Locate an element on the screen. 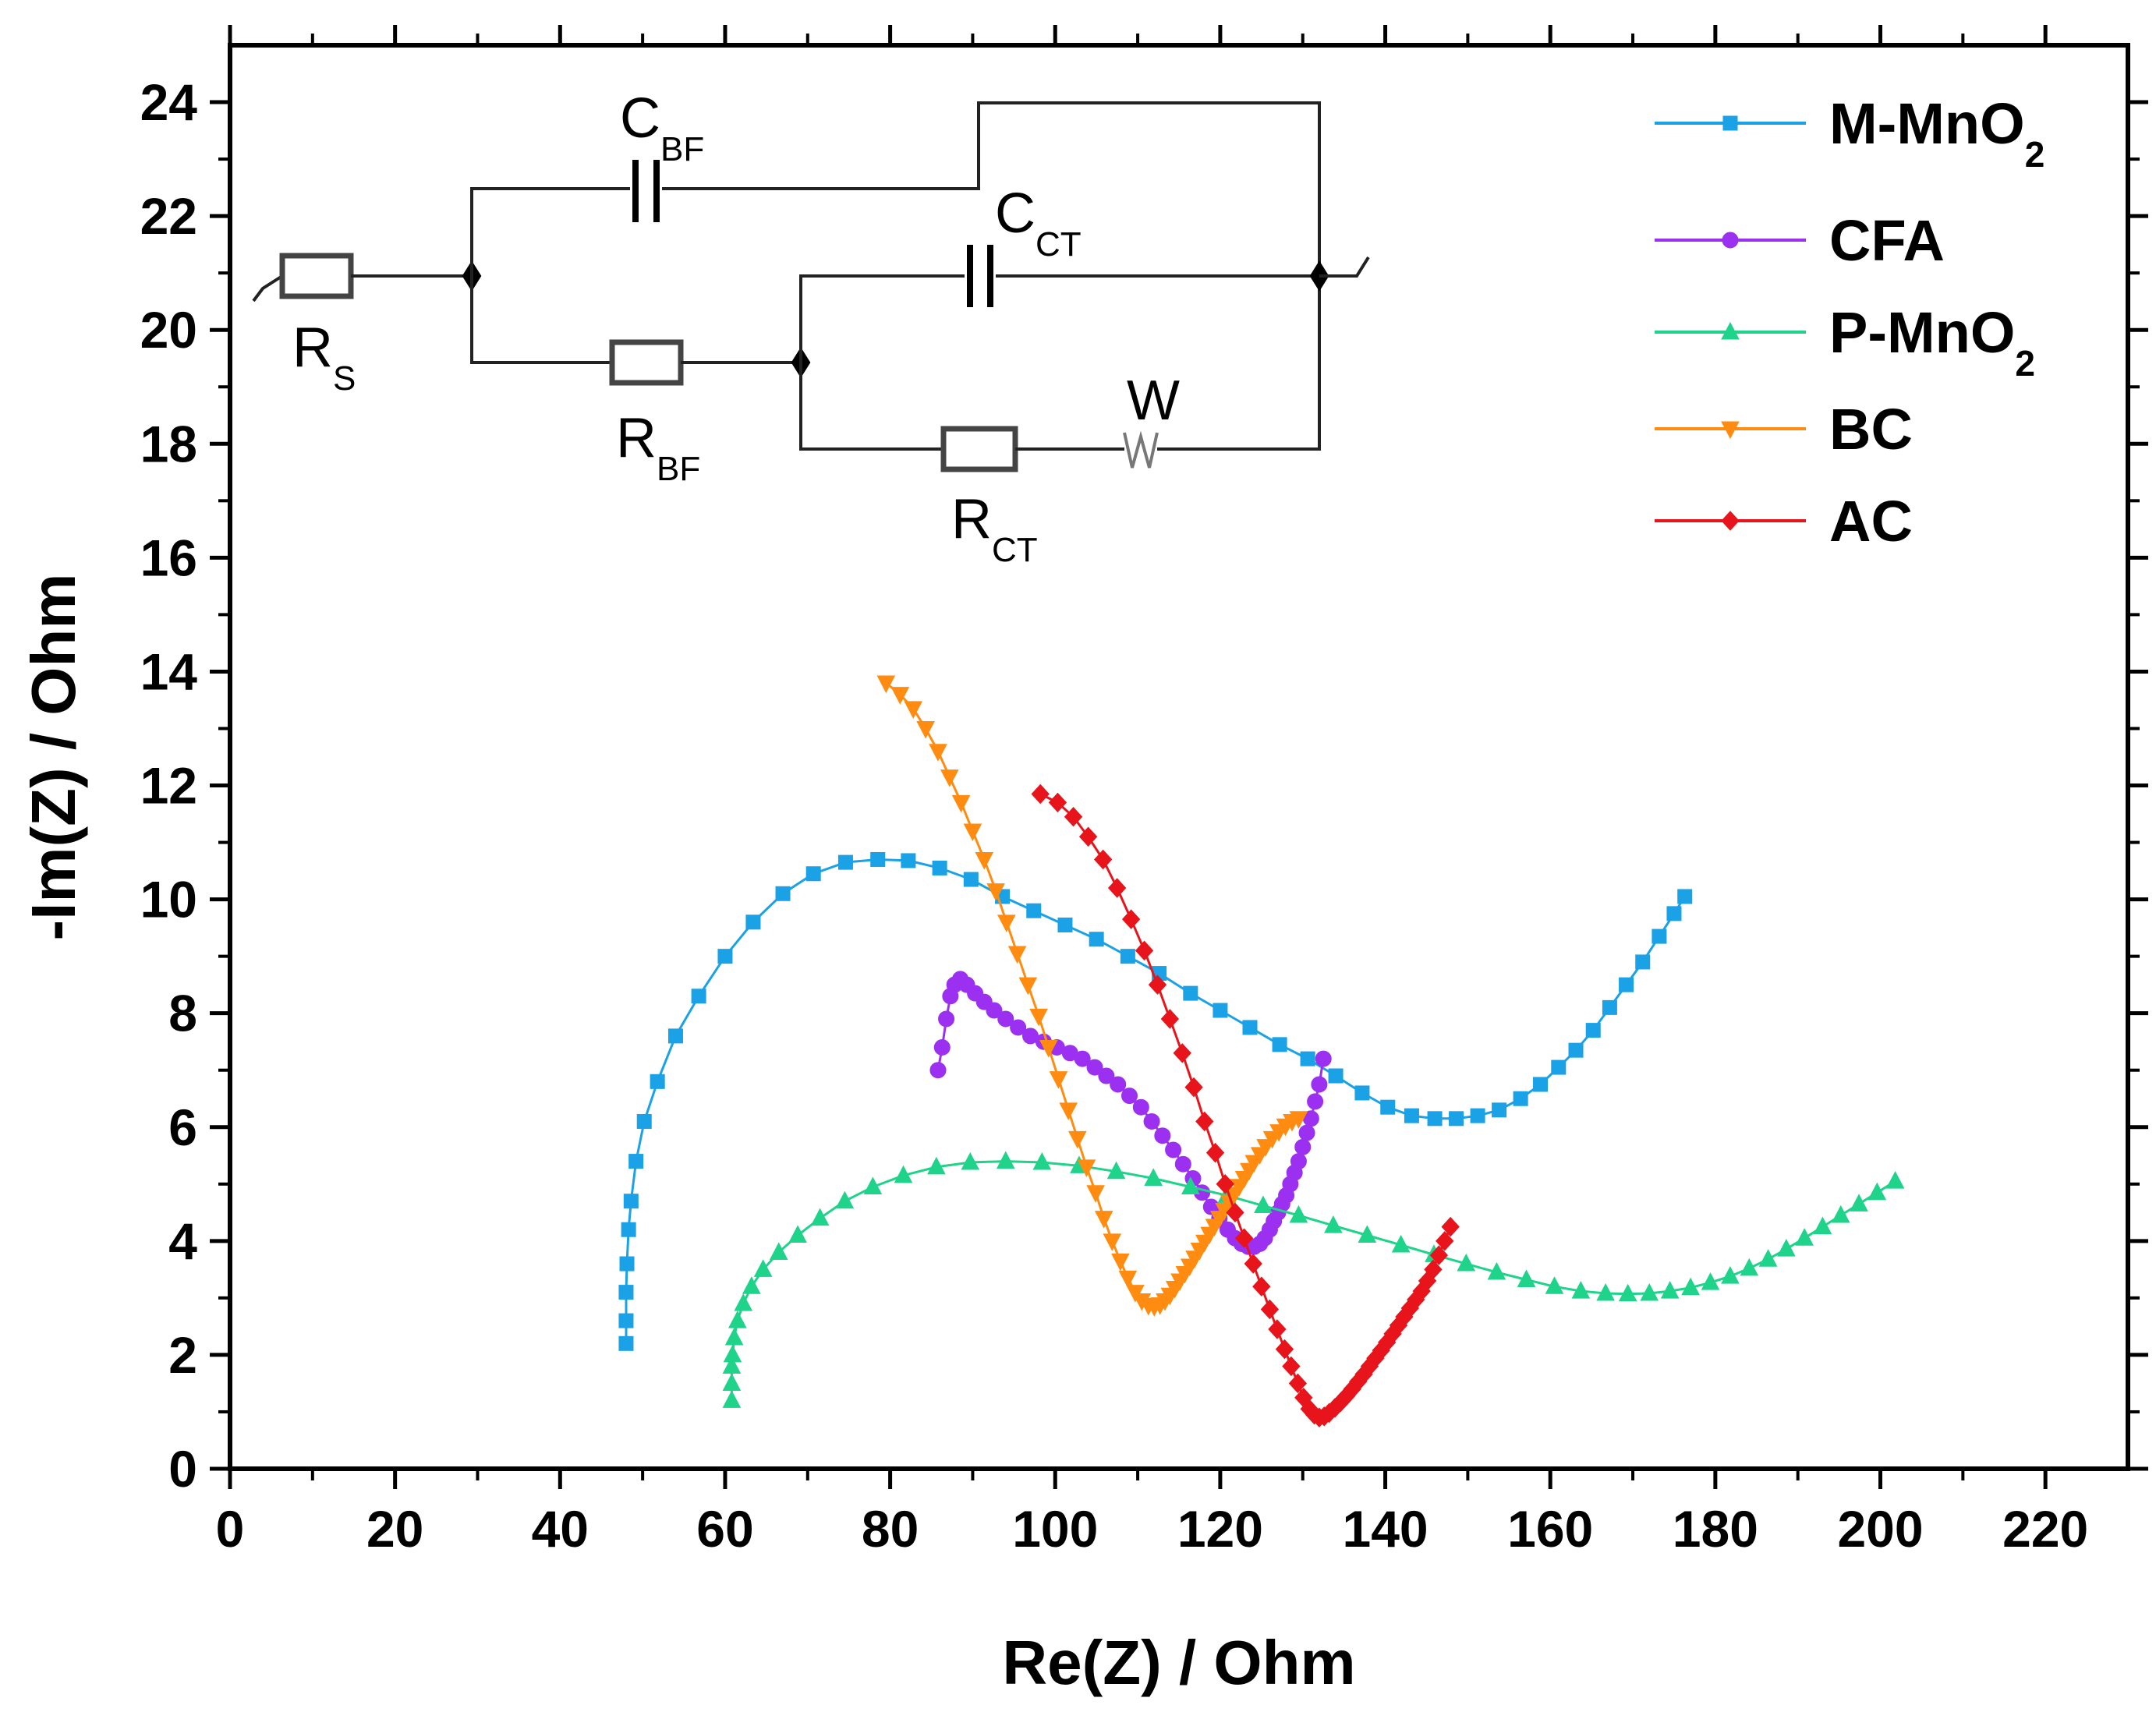 The height and width of the screenshot is (1712, 2156). resistor-rbf is located at coordinates (647, 362).